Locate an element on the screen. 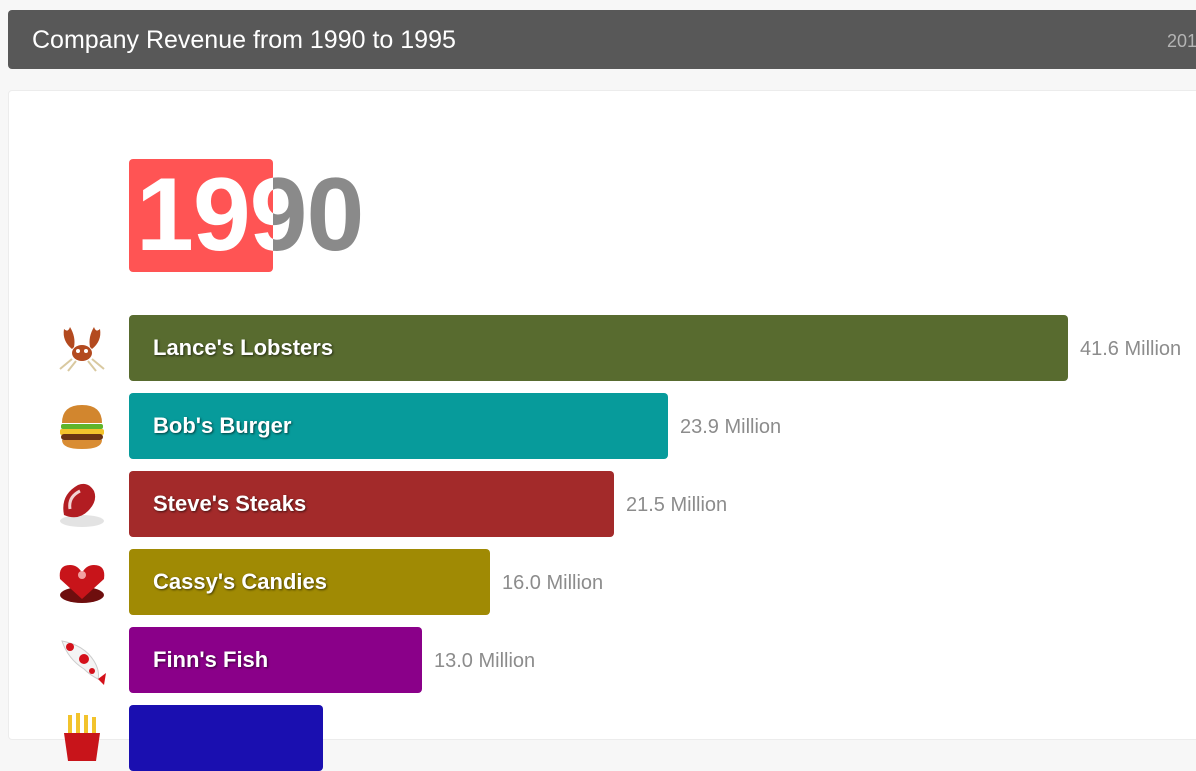 The width and height of the screenshot is (1196, 771). bar-row: Lance's Lobsters 41.6 Million is located at coordinates (598, 348).